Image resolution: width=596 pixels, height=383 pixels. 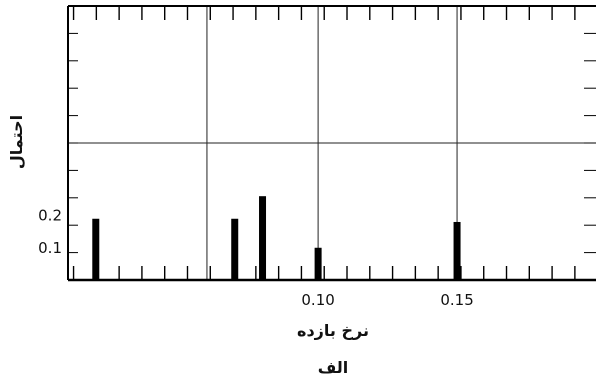 What do you see at coordinates (333, 330) in the screenshot?
I see `x-axis-title: نرخ بازده` at bounding box center [333, 330].